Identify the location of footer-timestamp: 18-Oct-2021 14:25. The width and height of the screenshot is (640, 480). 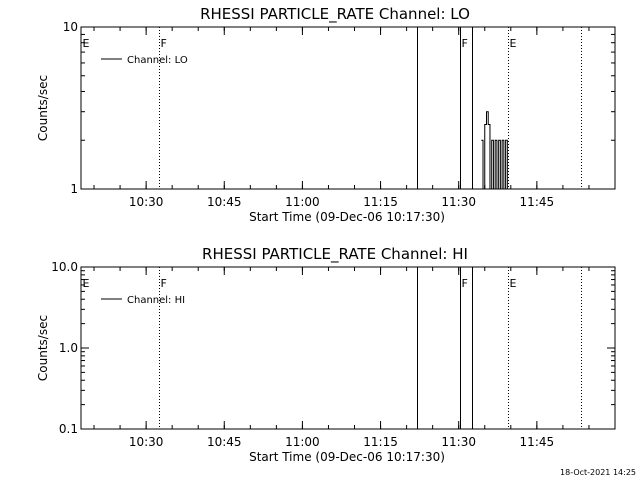
(598, 472).